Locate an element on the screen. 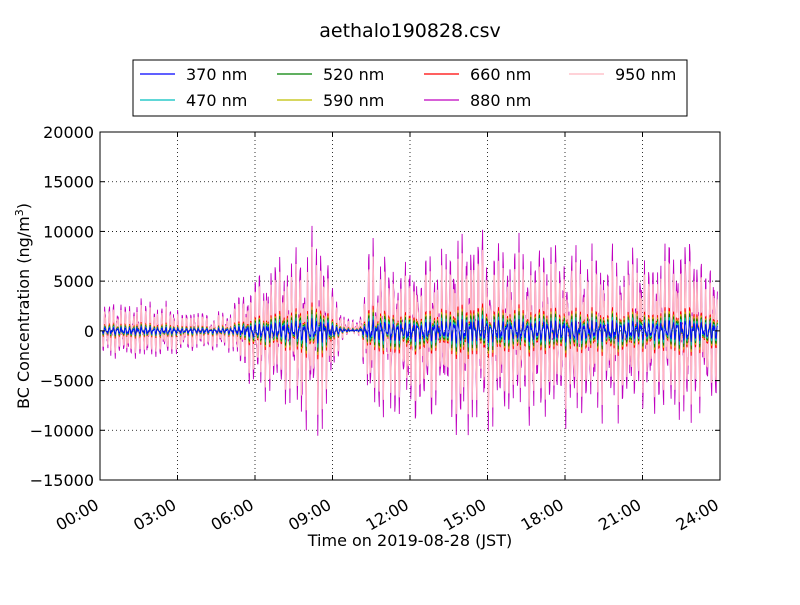 The image size is (800, 605). legend-label: 370 nm is located at coordinates (216, 74).